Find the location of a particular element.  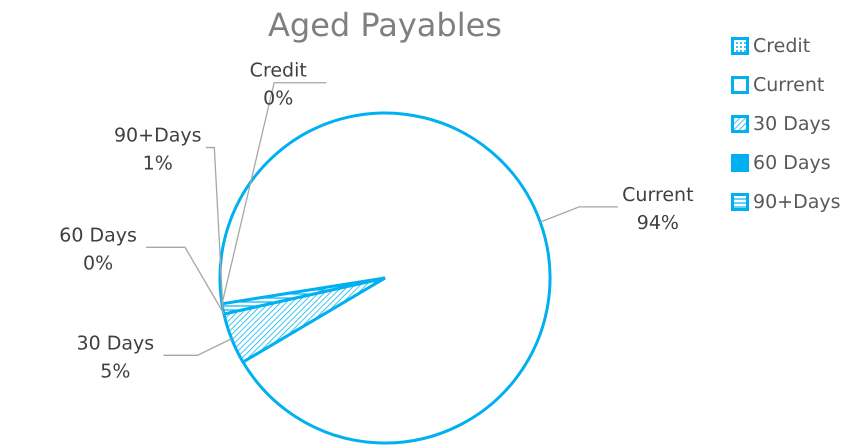

chart-title: Aged Payables is located at coordinates (385, 25).